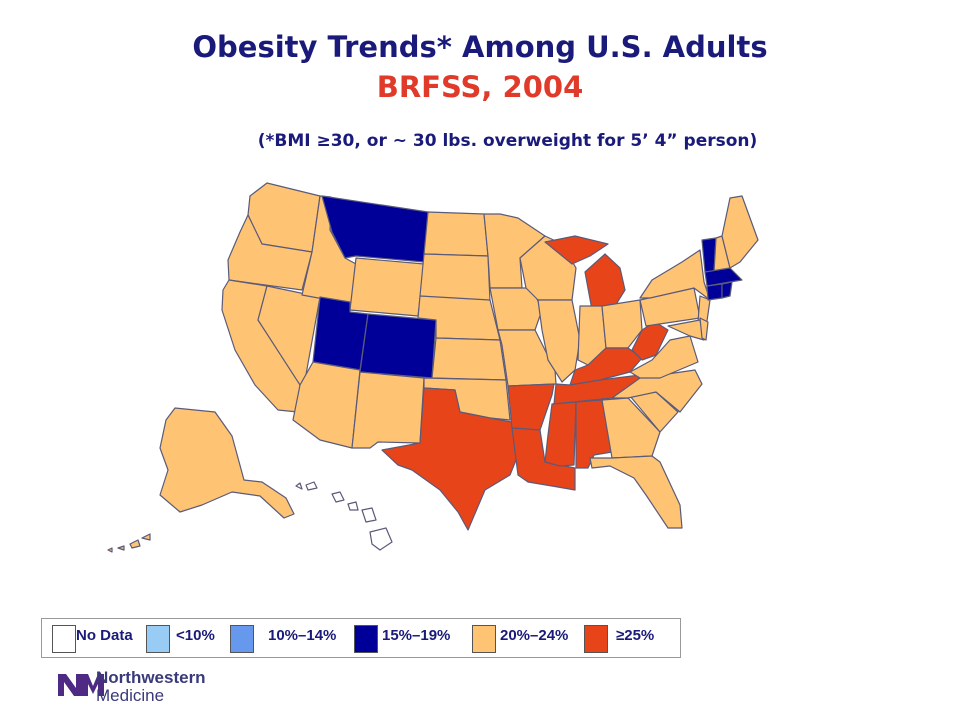  What do you see at coordinates (270, 252) in the screenshot?
I see `state-or` at bounding box center [270, 252].